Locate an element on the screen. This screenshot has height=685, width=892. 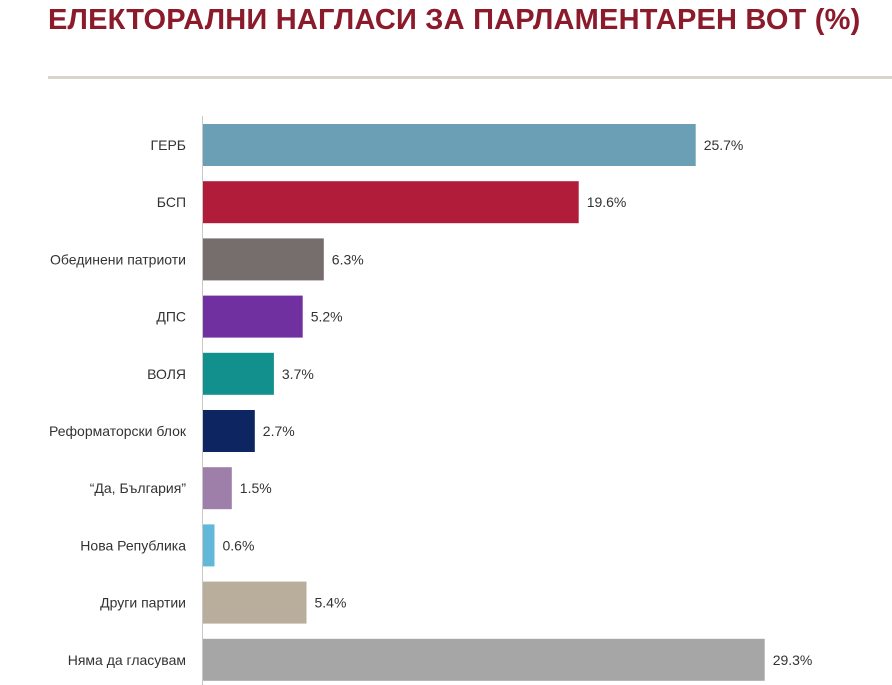
category-label-9: Няма да гласувам is located at coordinates (127, 660).